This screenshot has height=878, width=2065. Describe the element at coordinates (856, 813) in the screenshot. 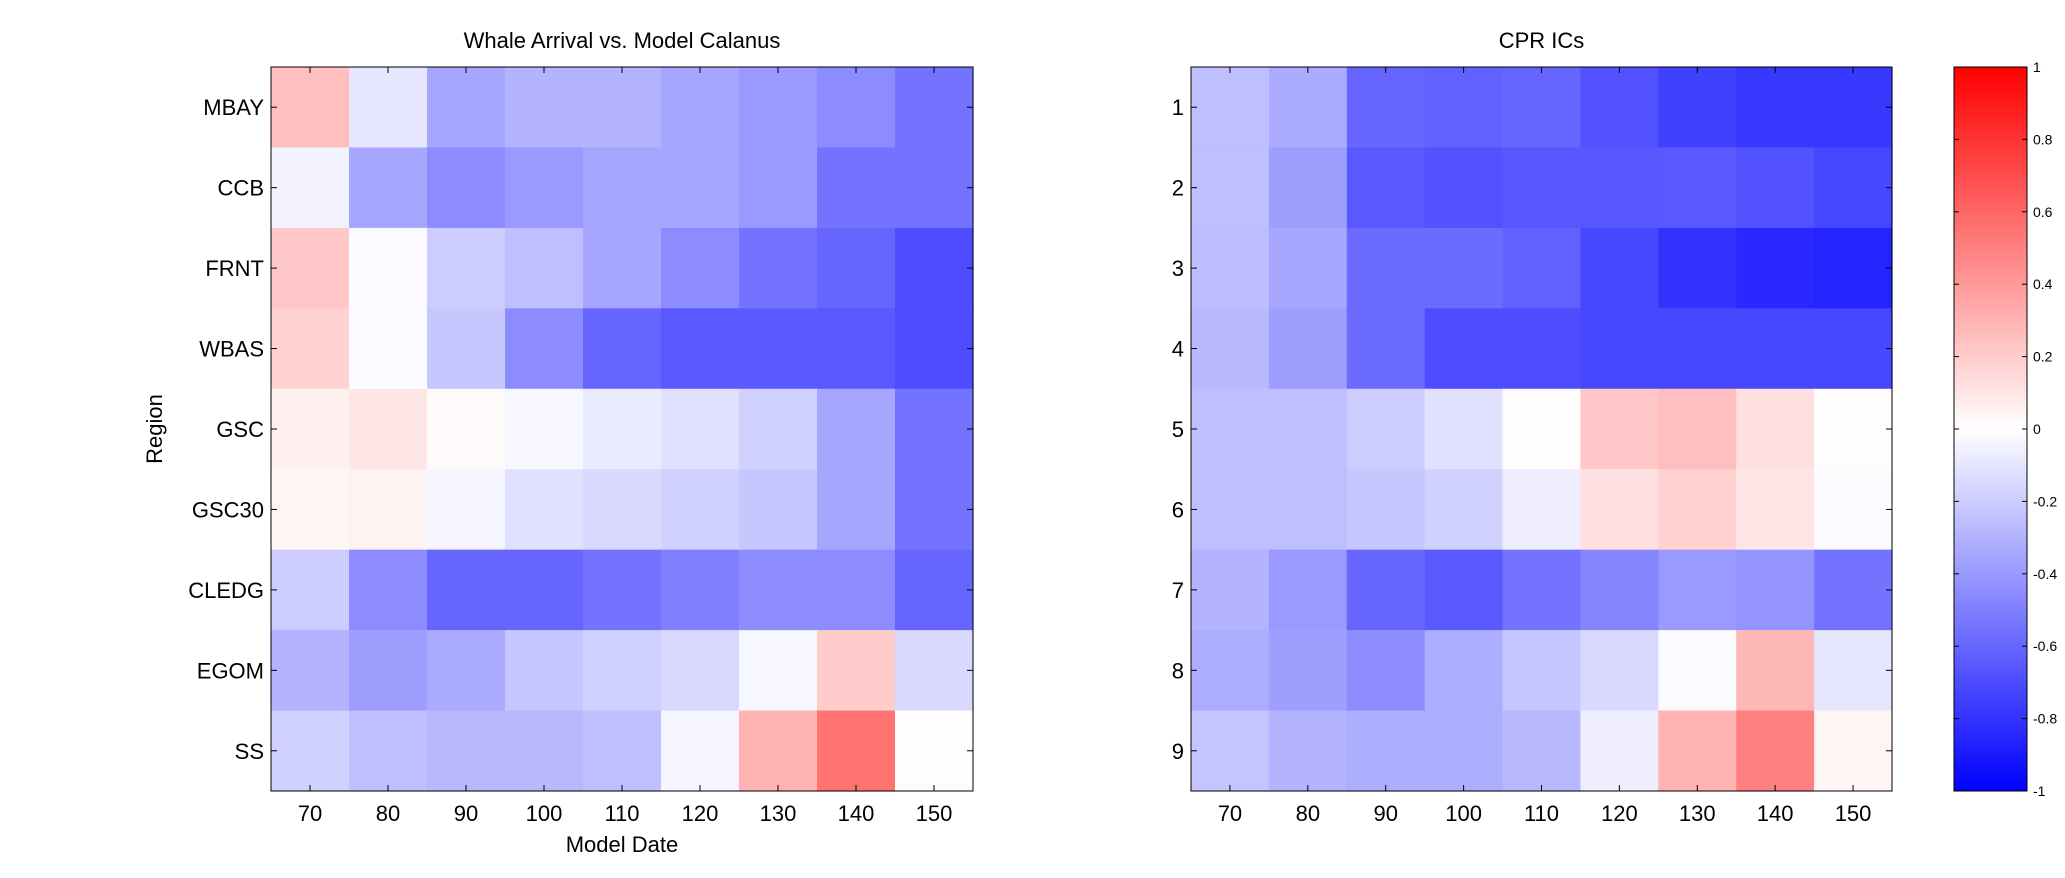

I see `x-tick-label: 140` at that location.